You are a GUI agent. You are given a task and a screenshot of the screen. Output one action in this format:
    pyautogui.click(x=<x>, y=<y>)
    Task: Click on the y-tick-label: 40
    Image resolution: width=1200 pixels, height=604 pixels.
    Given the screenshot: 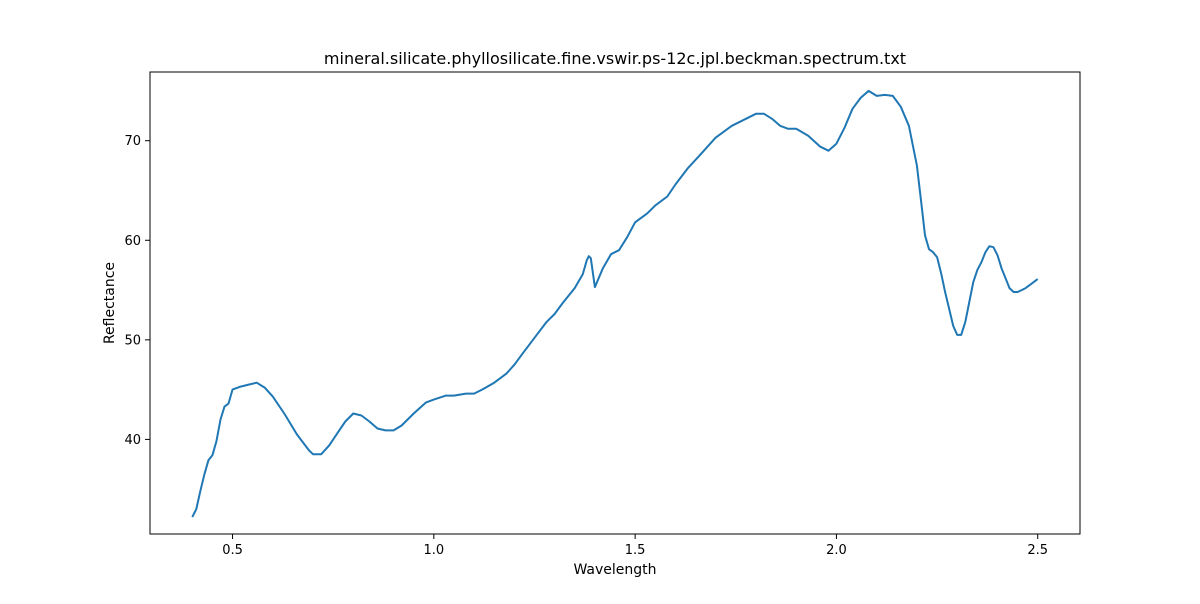 What is the action you would take?
    pyautogui.click(x=132, y=440)
    